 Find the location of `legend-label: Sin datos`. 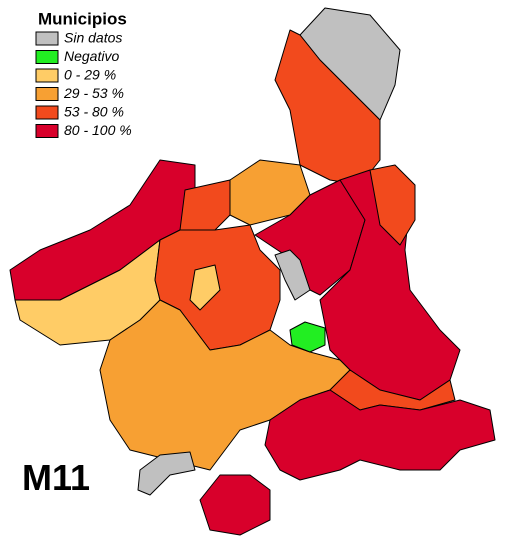

legend-label: Sin datos is located at coordinates (93, 38).